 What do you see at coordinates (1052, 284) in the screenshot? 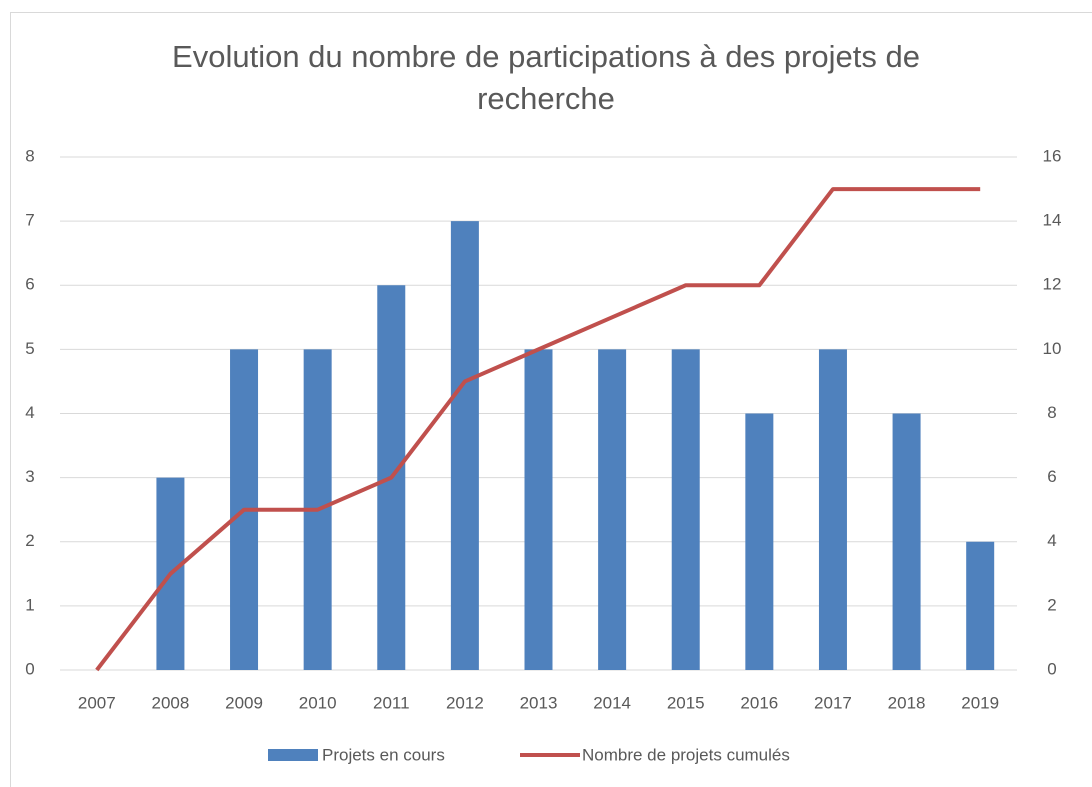
I see `y2-tick-label: 12` at bounding box center [1052, 284].